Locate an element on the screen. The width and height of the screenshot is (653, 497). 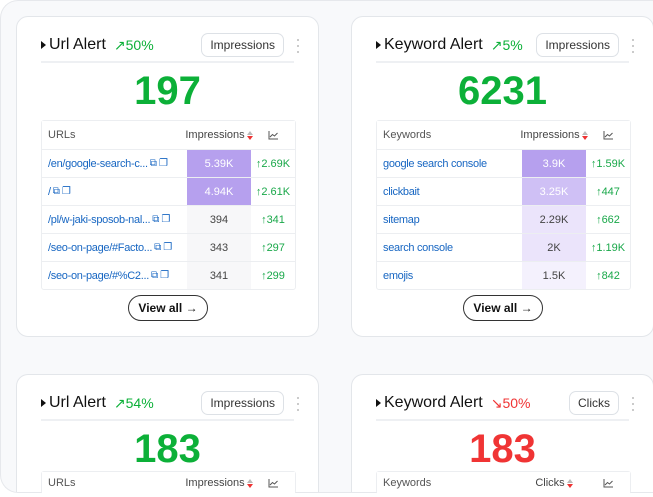
alert-table: Keywords Clicks is located at coordinates (503, 482).